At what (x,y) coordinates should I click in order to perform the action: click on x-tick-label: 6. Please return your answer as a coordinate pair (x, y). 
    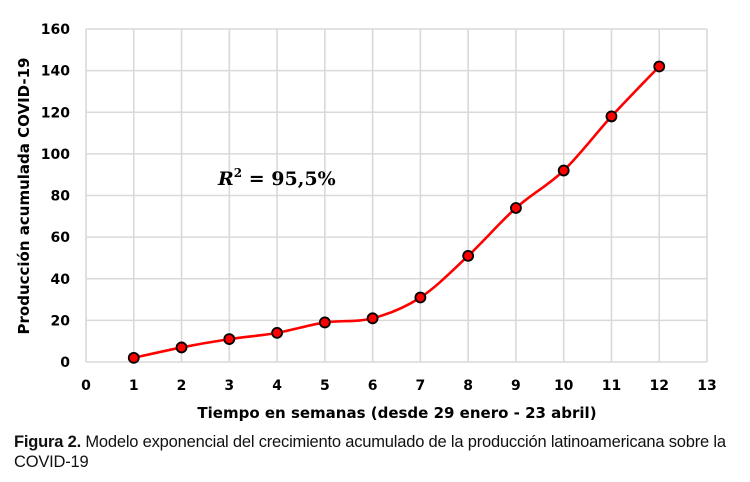
    Looking at the image, I should click on (373, 386).